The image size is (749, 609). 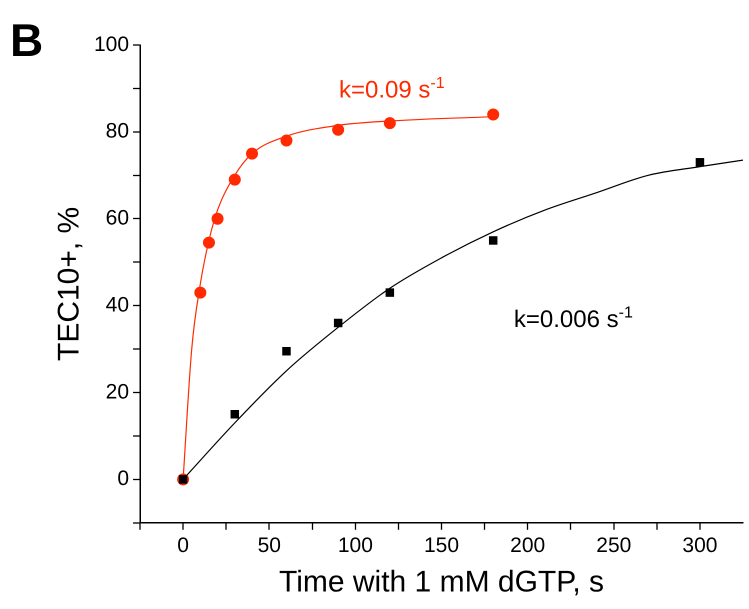 I want to click on x-tick-label: 150, so click(x=442, y=546).